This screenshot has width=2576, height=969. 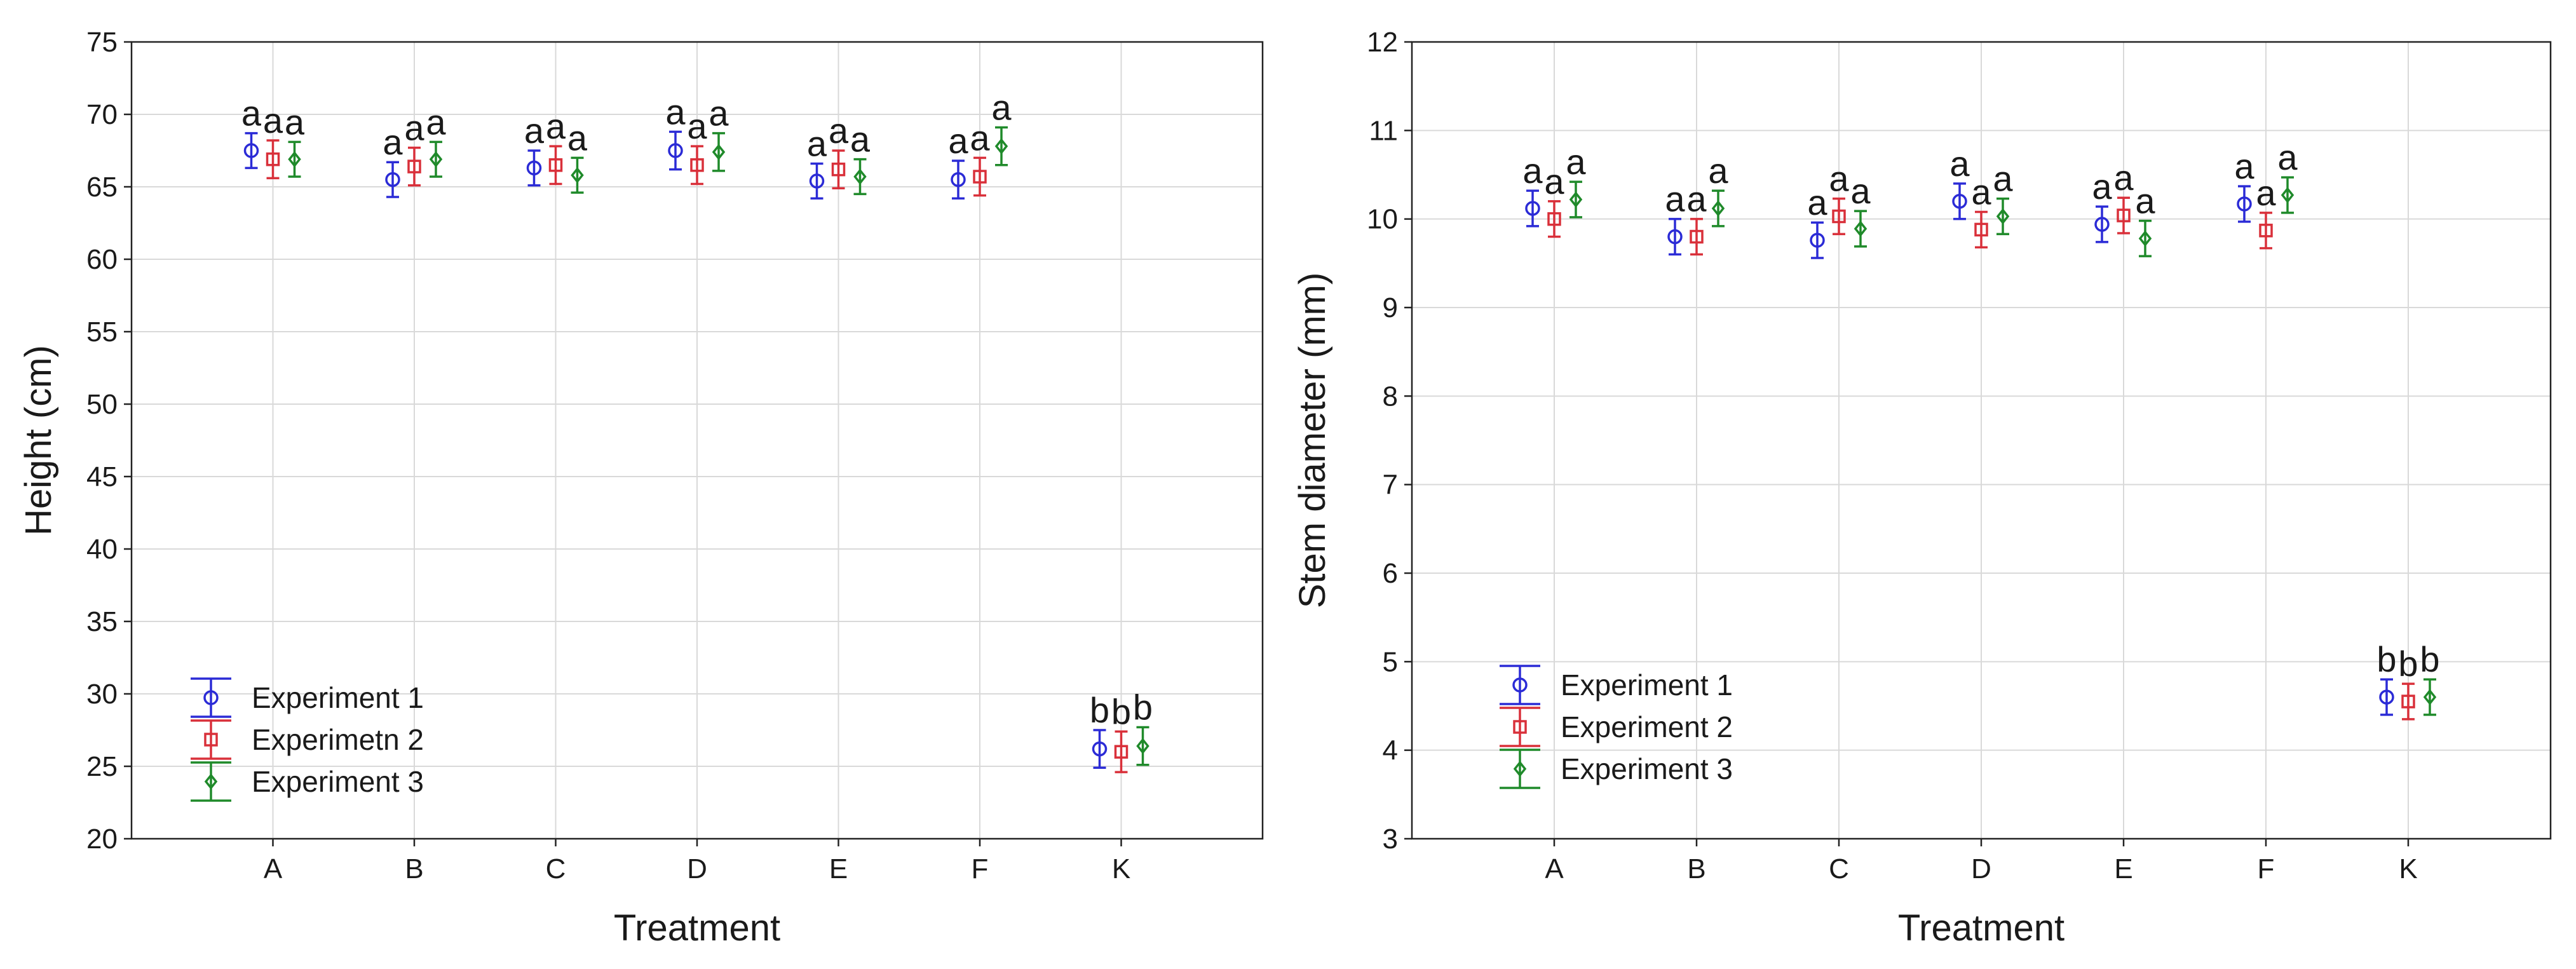 What do you see at coordinates (273, 868) in the screenshot?
I see `x-tick-label: A` at bounding box center [273, 868].